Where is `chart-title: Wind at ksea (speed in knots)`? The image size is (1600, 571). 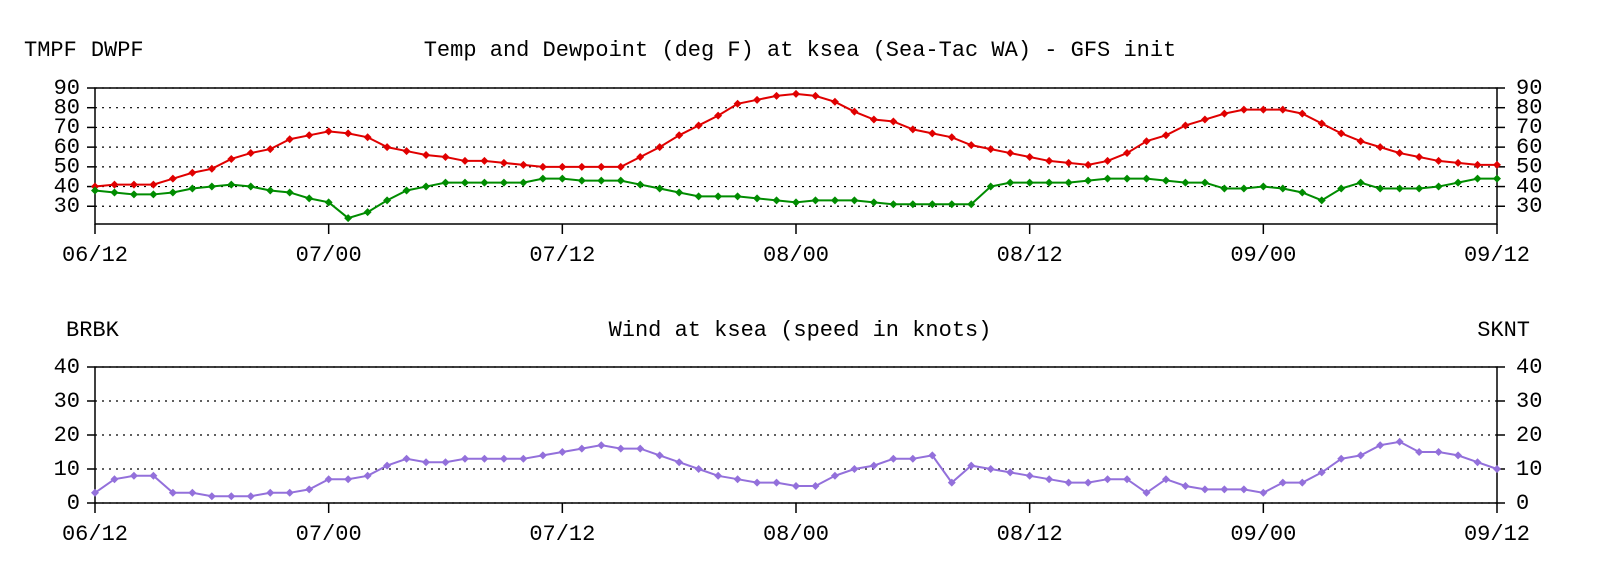
chart-title: Wind at ksea (speed in knots) is located at coordinates (800, 330).